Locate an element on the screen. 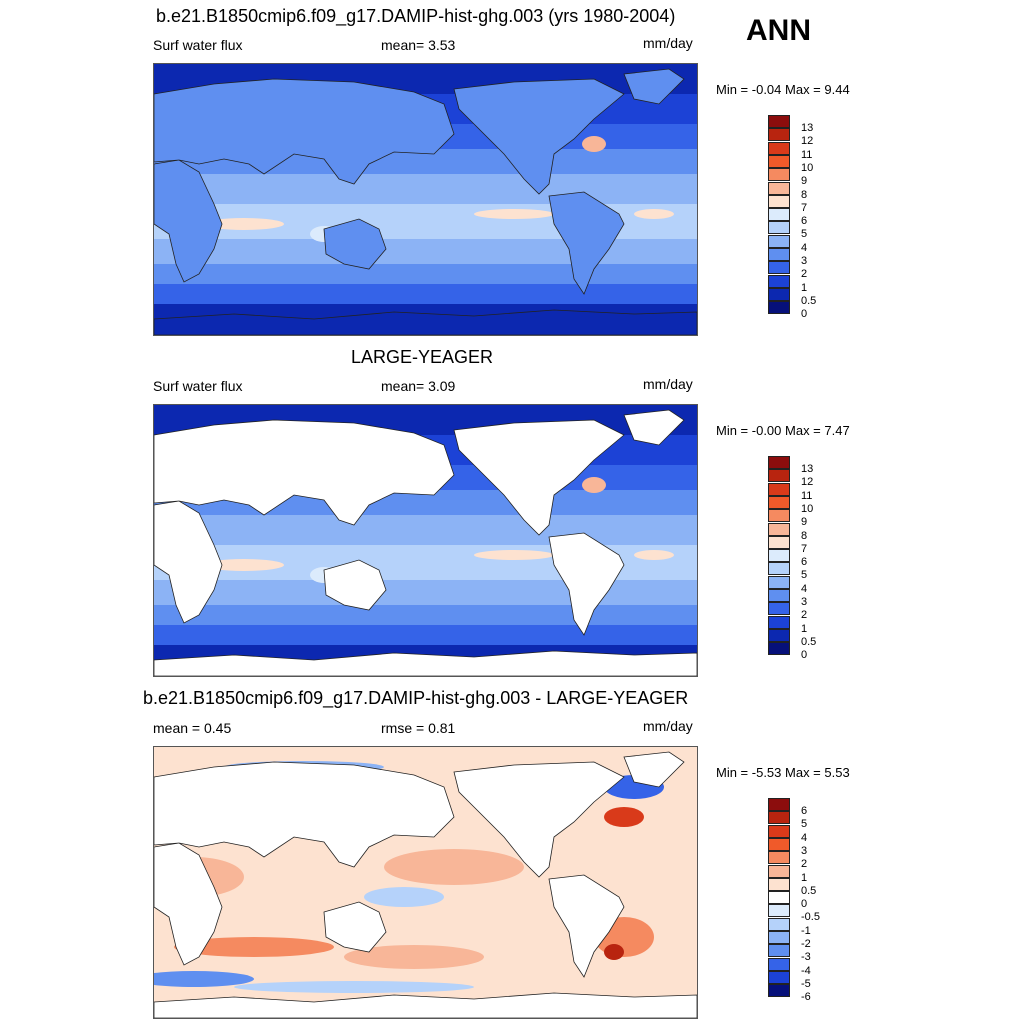 The height and width of the screenshot is (1024, 1024). panel-2-minmax: Min = -0.00 Max = 7.47 is located at coordinates (783, 430).